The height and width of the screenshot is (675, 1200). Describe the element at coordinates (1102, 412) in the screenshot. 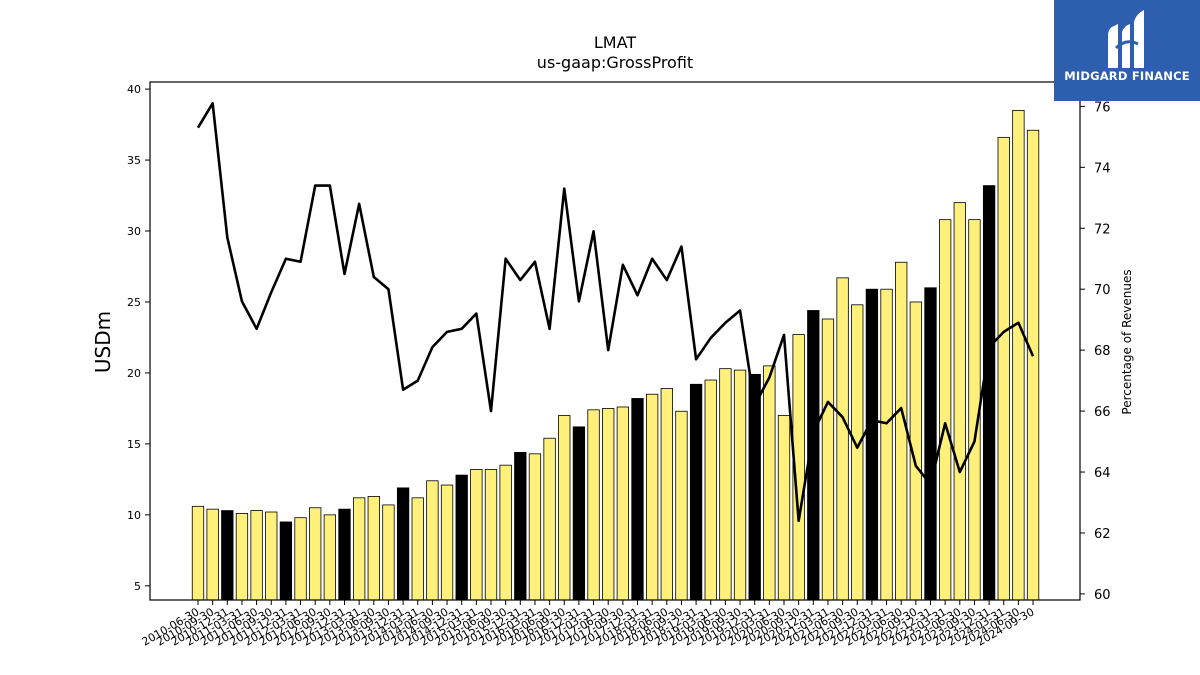

I see `y-right-tick-label: 66` at that location.